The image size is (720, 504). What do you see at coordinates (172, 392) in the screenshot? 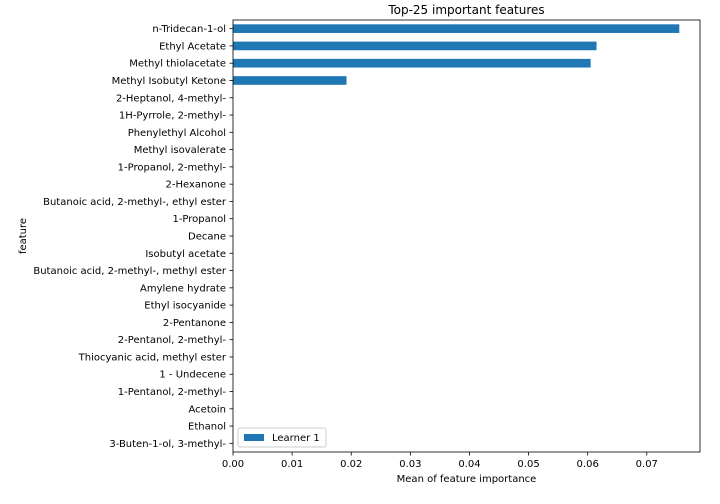
I see `y-tick-label: 1-Pentanol, 2-methyl-` at bounding box center [172, 392].